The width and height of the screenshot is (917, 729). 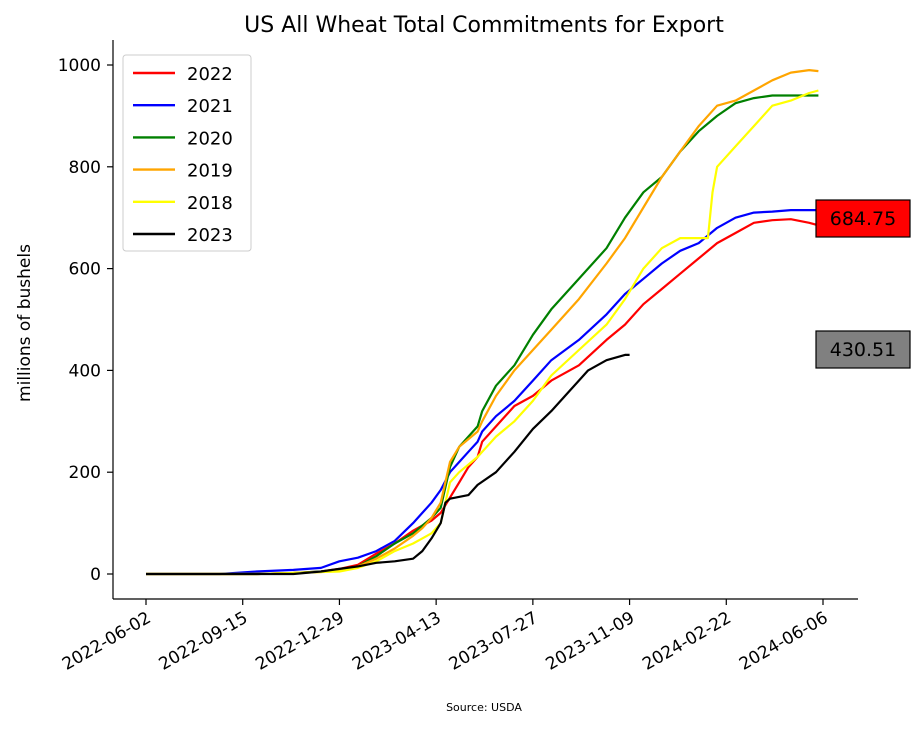 I want to click on end-label-box-2022, so click(x=863, y=218).